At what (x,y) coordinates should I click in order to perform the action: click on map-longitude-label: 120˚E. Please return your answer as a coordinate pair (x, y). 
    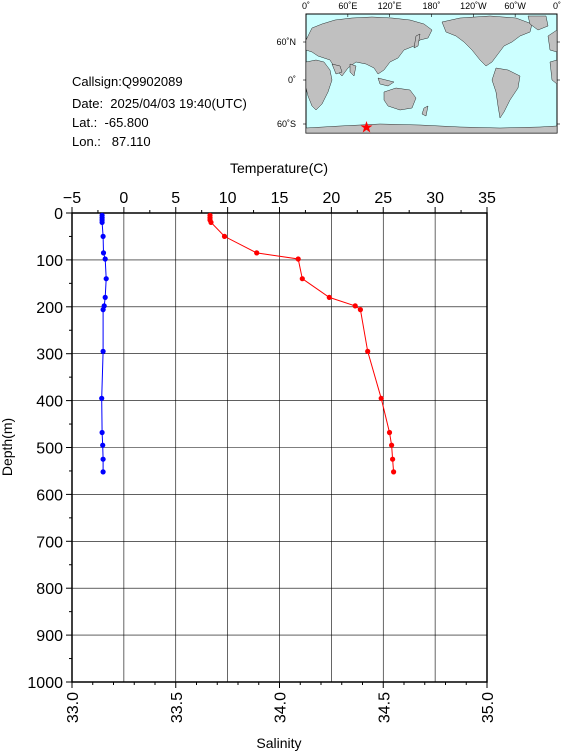
    Looking at the image, I should click on (390, 6).